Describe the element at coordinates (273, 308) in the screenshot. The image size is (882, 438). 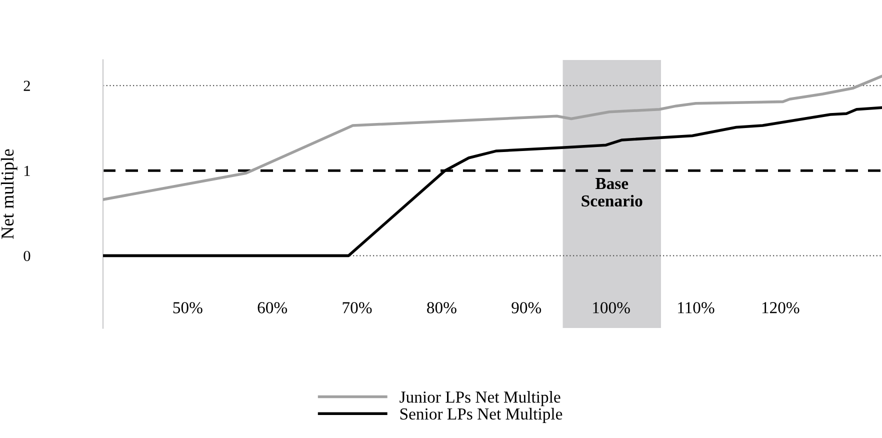
I see `x-tick-label: 60%` at that location.